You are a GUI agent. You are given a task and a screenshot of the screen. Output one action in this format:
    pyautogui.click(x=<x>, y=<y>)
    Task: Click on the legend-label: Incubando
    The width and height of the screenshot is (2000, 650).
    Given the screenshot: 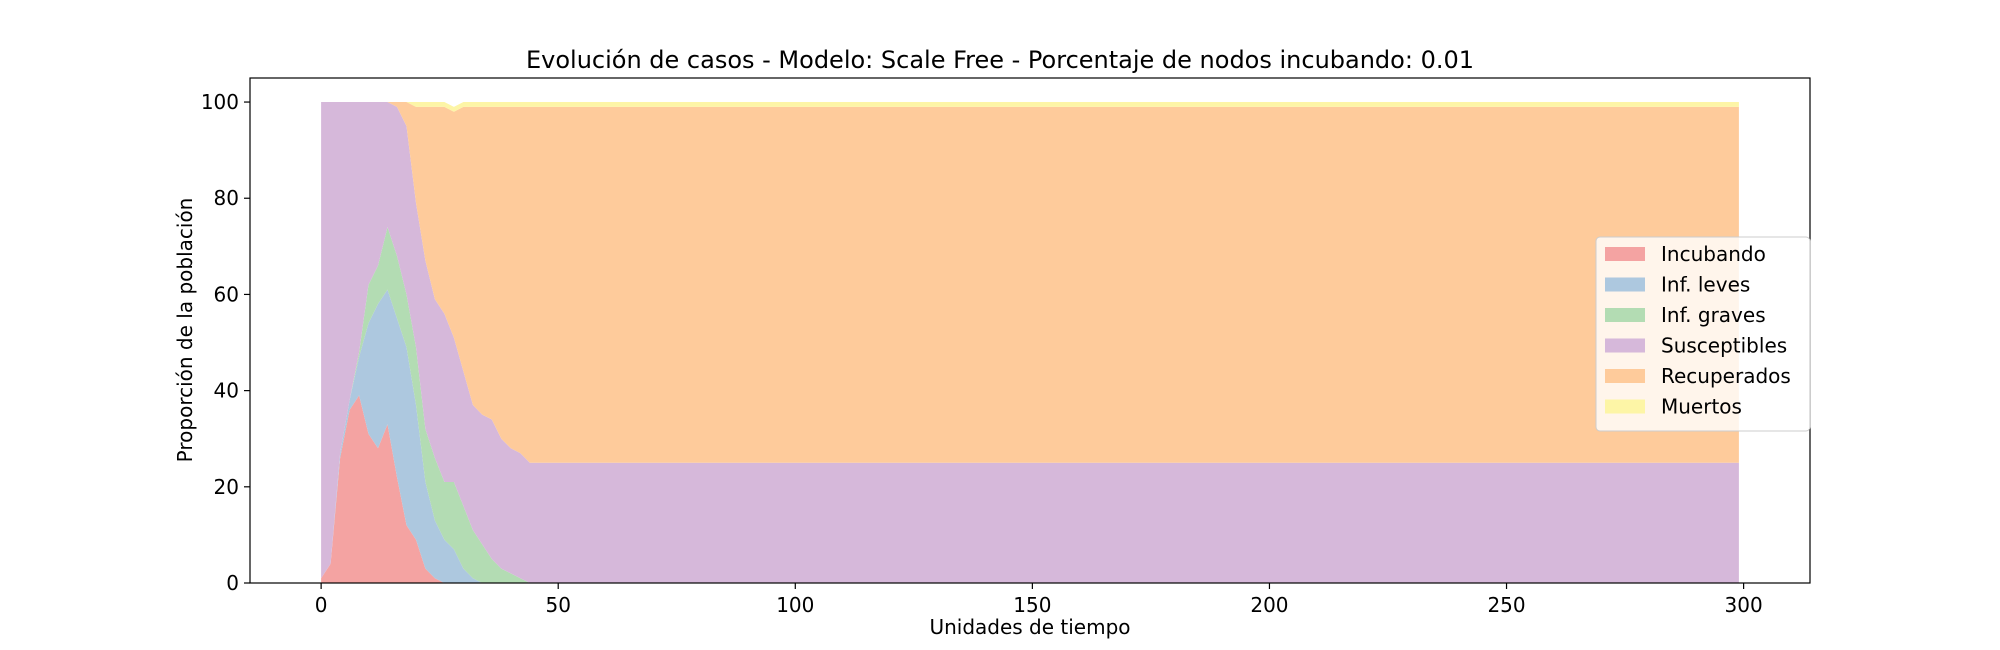 What is the action you would take?
    pyautogui.click(x=1713, y=254)
    